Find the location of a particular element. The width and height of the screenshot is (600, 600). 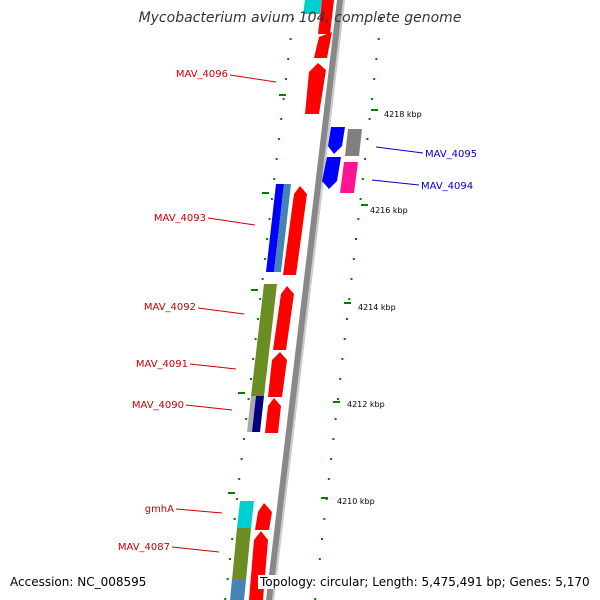

gene-label-mav-4093: MAV_4093 is located at coordinates (205, 219).